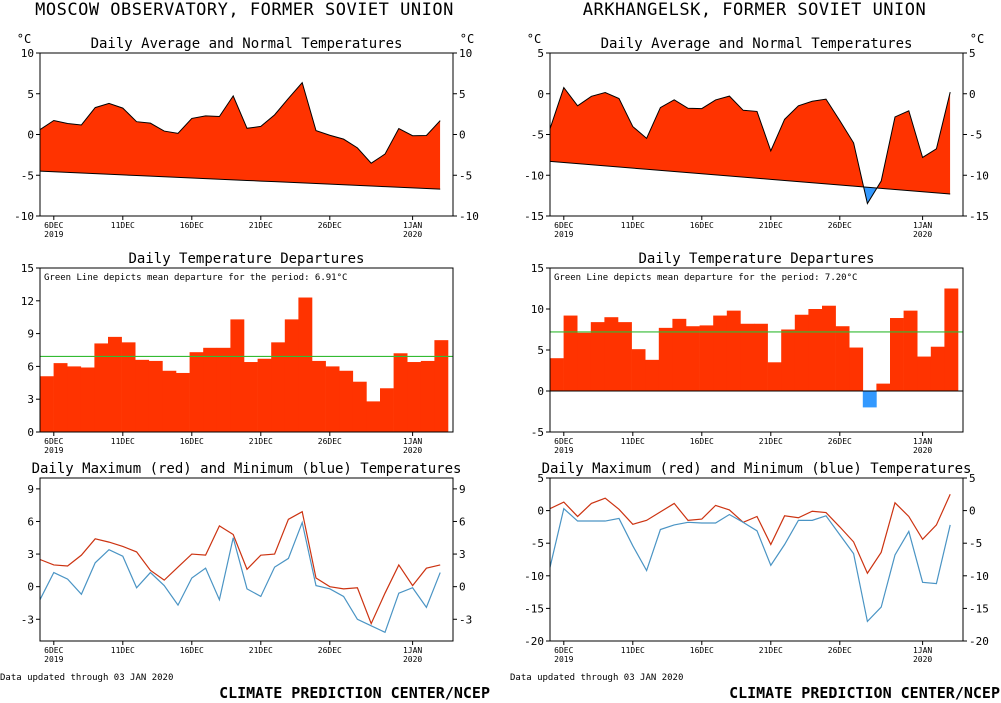  What do you see at coordinates (462, 94) in the screenshot?
I see `y-tick-label-right: 5` at bounding box center [462, 94].